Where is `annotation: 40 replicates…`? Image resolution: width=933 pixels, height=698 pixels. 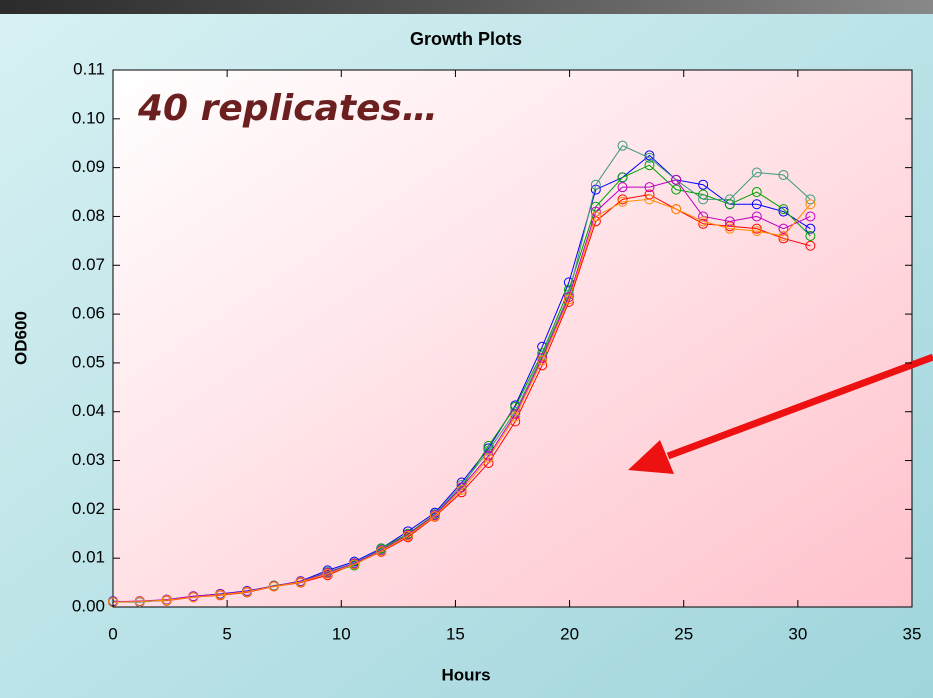
annotation: 40 replicates… is located at coordinates (287, 108).